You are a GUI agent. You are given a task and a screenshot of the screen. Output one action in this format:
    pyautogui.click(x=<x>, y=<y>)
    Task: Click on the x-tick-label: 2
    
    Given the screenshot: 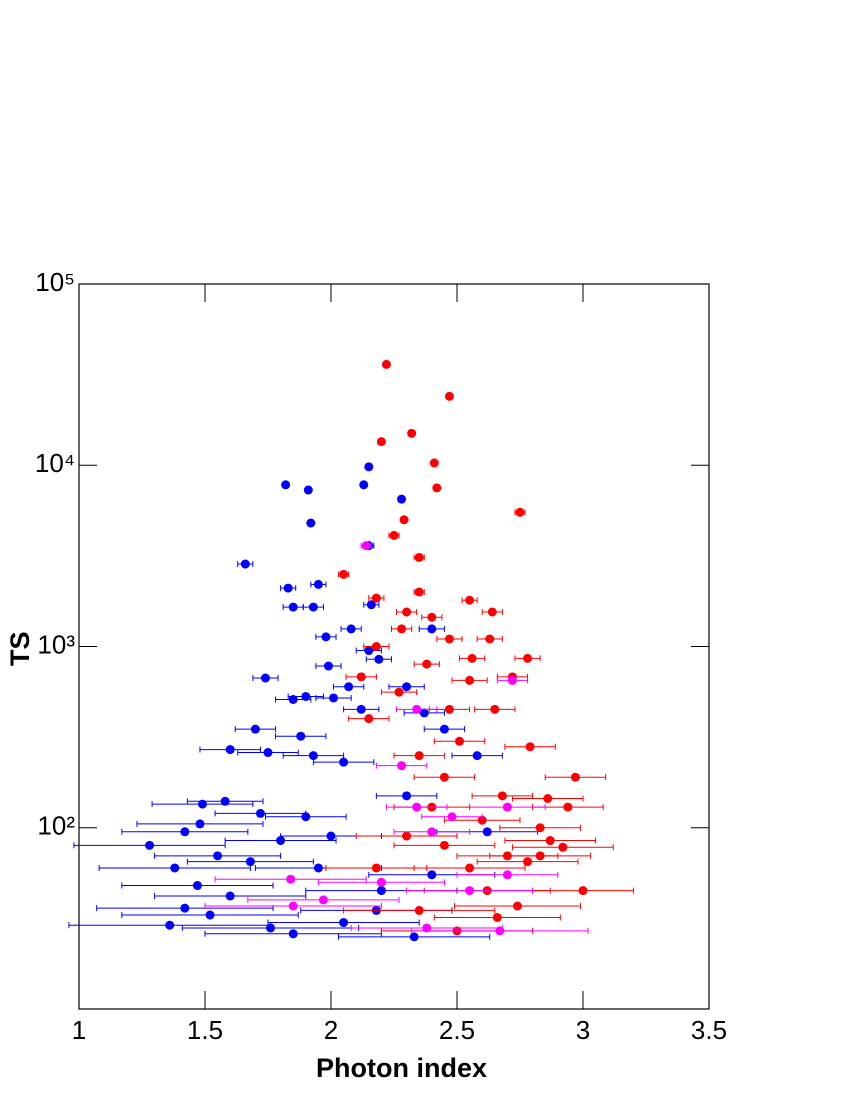 What is the action you would take?
    pyautogui.click(x=331, y=1030)
    